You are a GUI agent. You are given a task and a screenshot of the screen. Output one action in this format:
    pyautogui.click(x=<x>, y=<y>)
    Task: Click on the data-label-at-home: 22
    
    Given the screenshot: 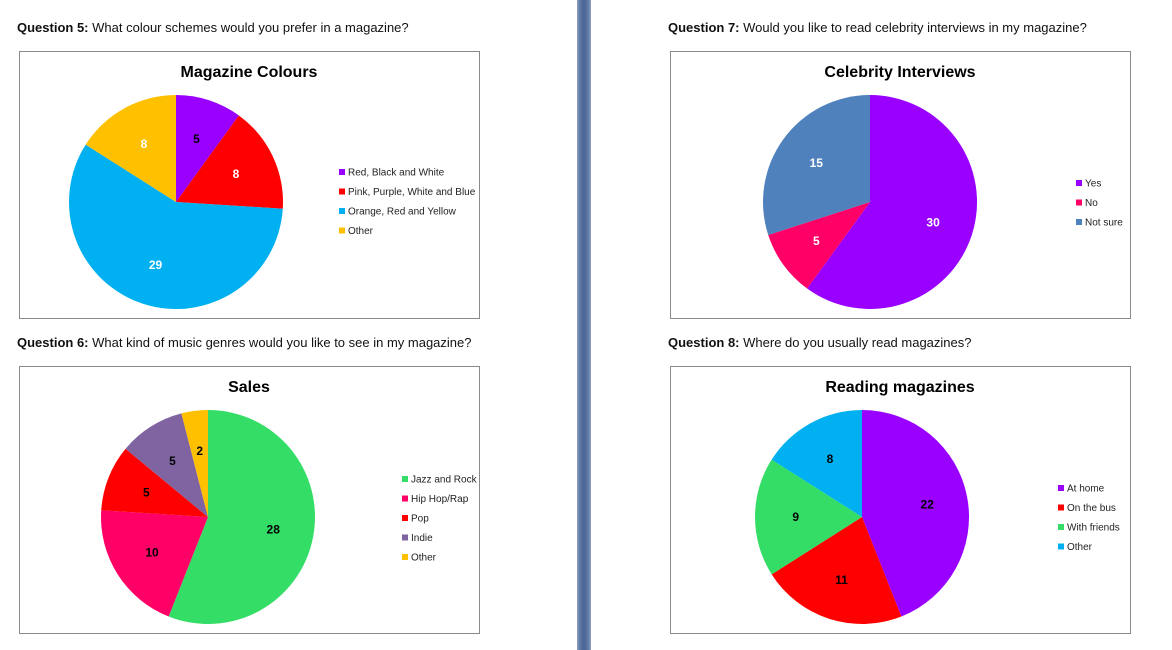 What is the action you would take?
    pyautogui.click(x=928, y=505)
    